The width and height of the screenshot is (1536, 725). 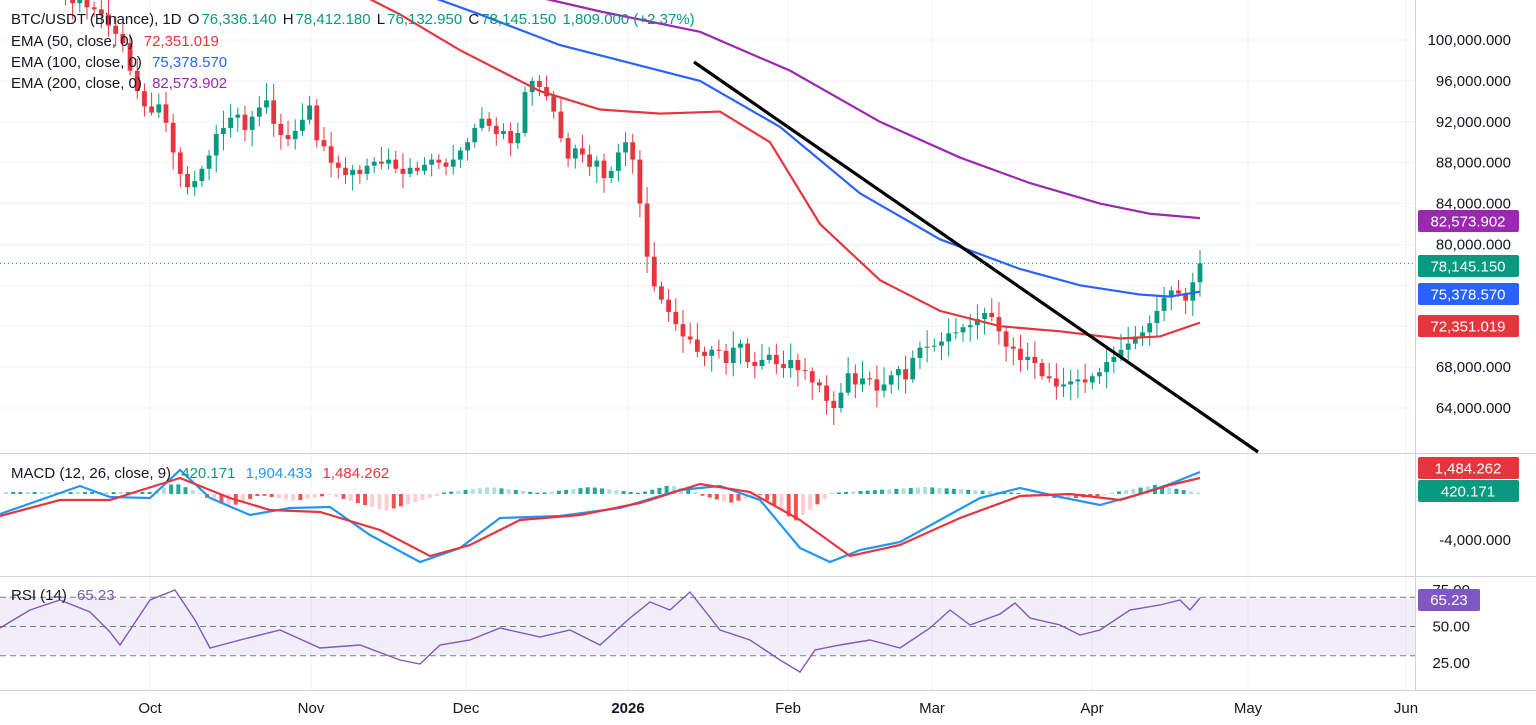 I want to click on close-label: C, so click(x=474, y=19).